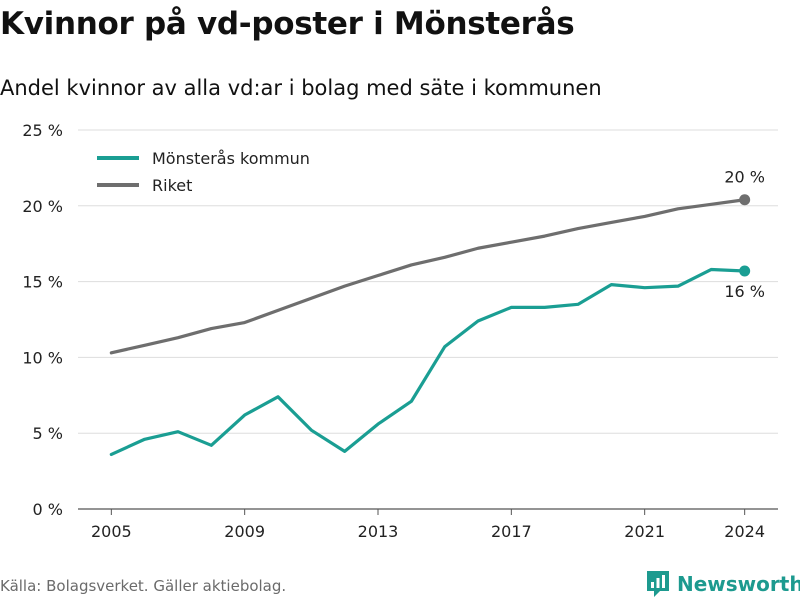 The image size is (800, 600). Describe the element at coordinates (42, 206) in the screenshot. I see `y-tick-label: 20 %` at that location.